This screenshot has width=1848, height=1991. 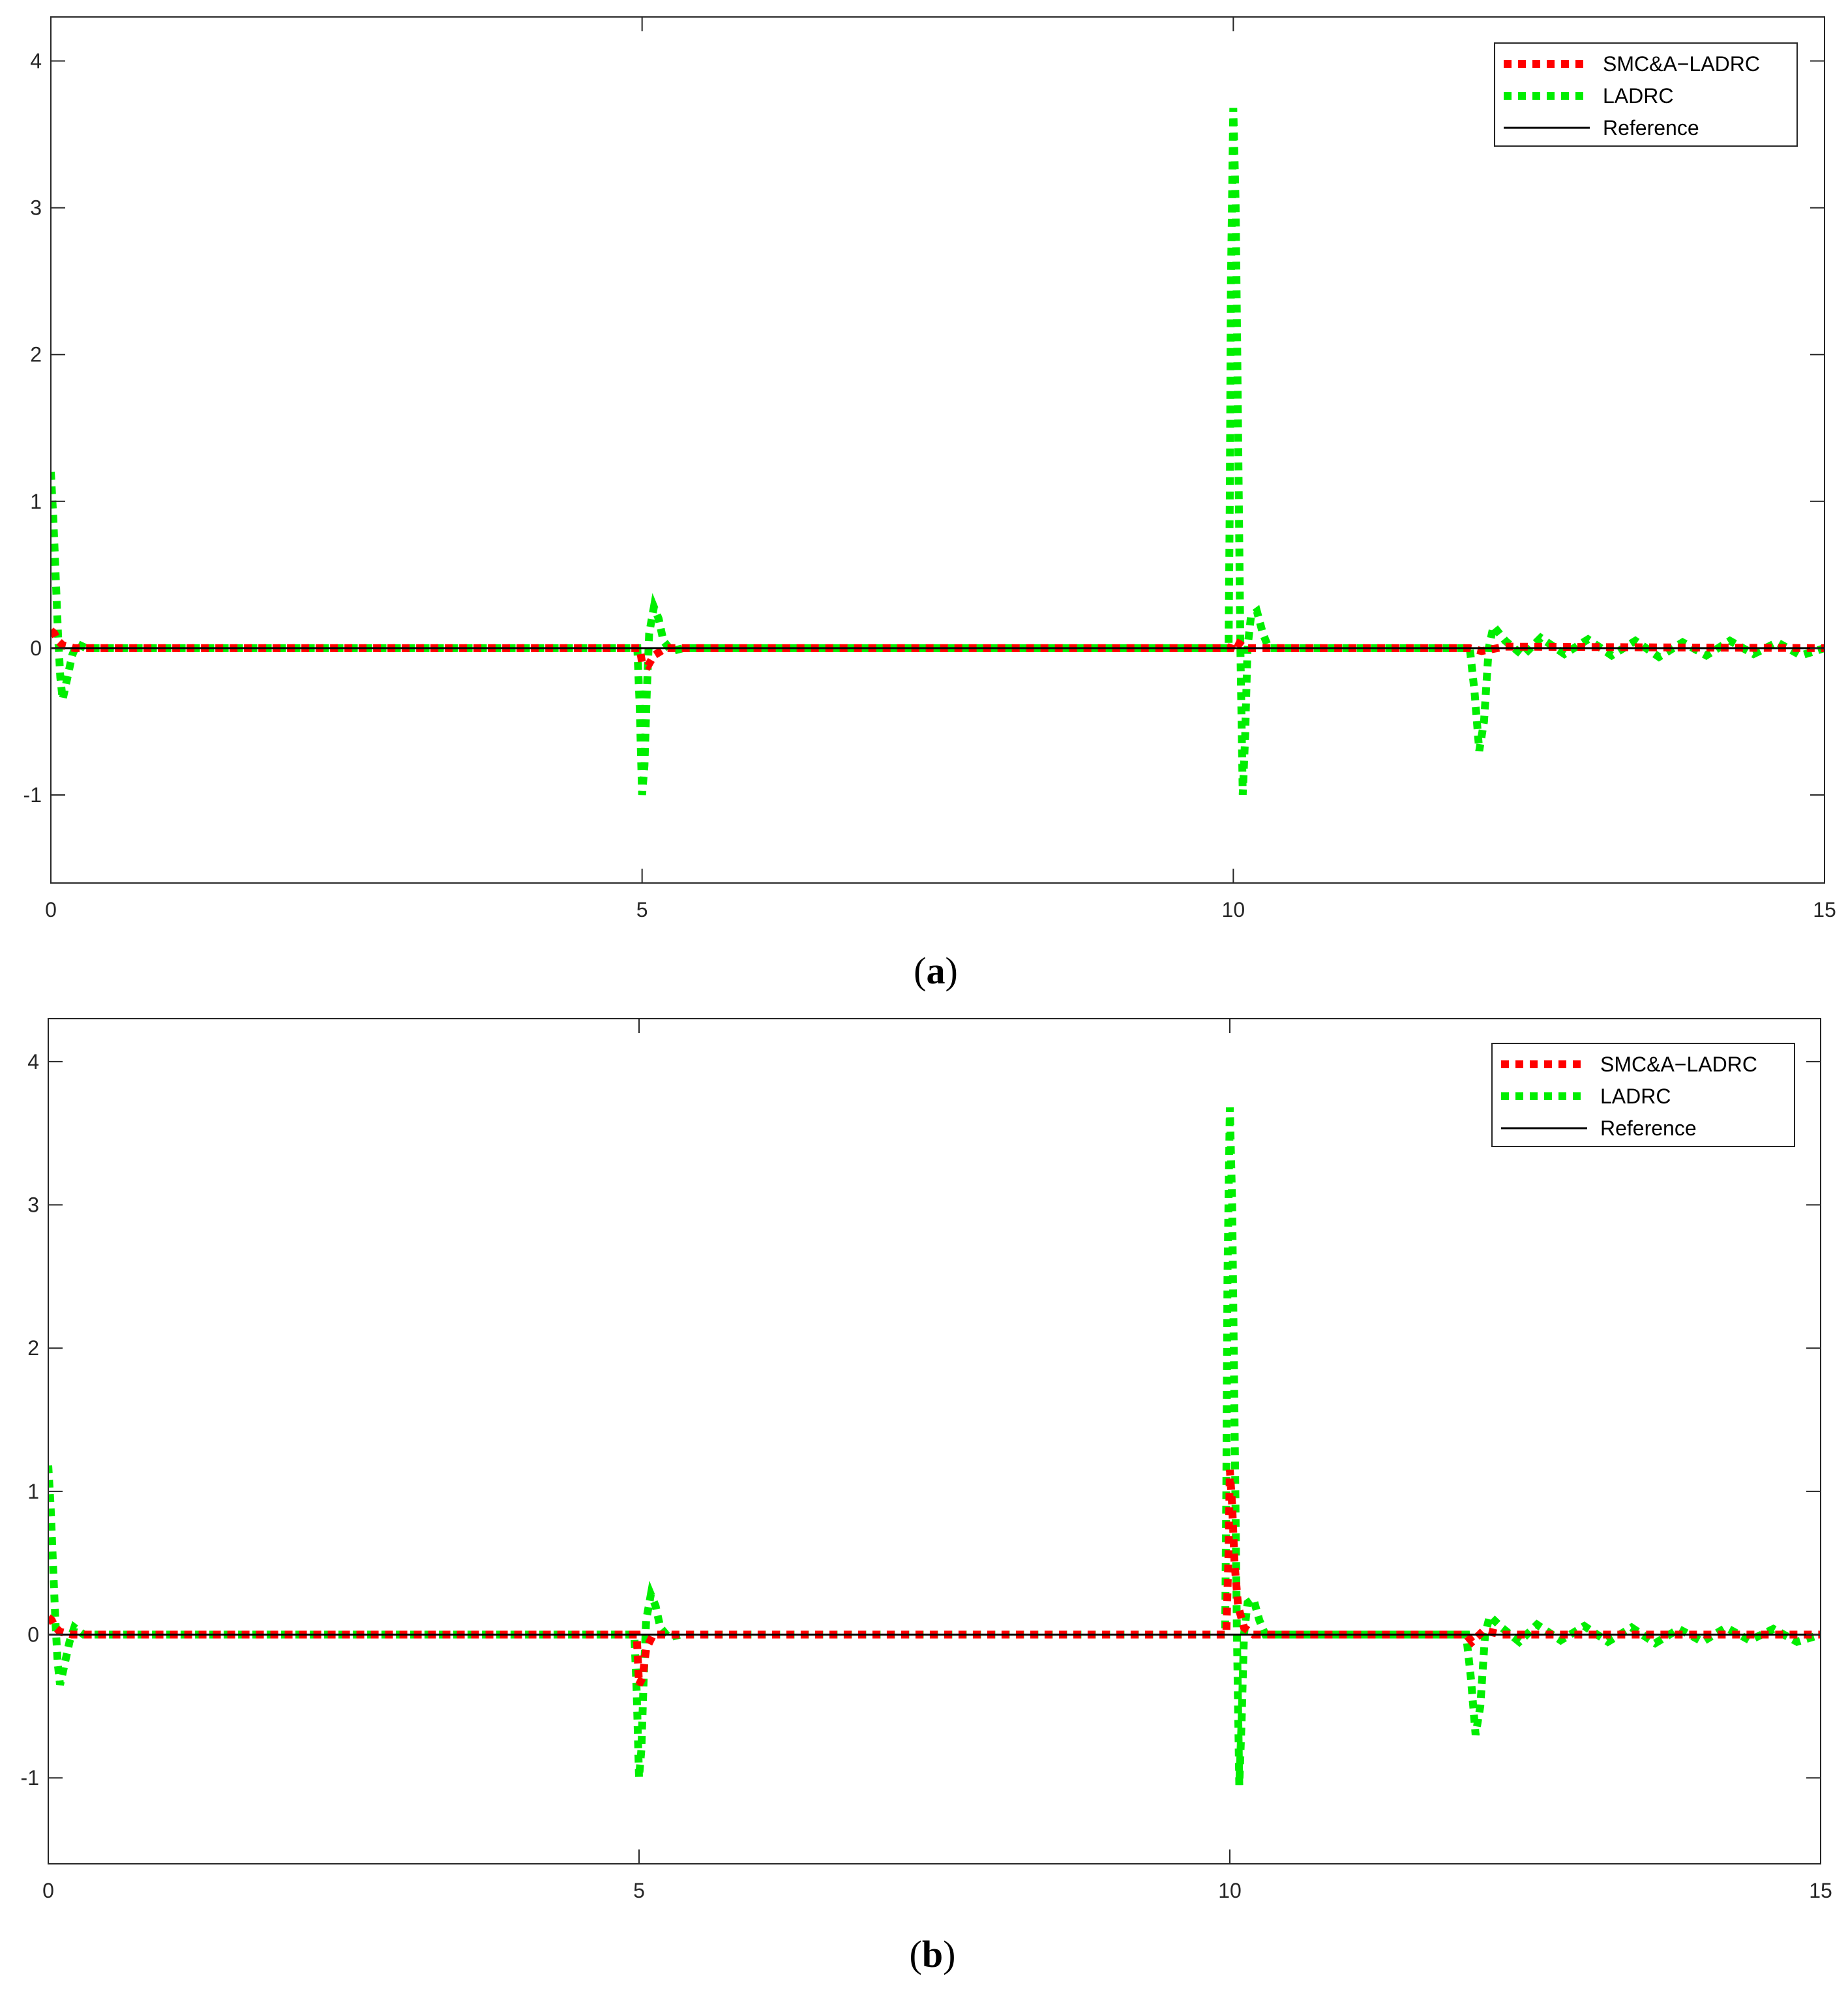 I want to click on panel-caption: (a), so click(x=936, y=971).